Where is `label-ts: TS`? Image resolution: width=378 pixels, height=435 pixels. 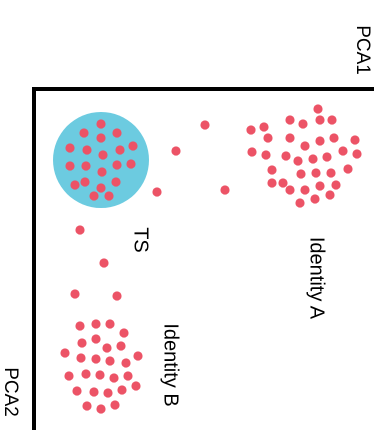
label-ts: TS is located at coordinates (141, 240).